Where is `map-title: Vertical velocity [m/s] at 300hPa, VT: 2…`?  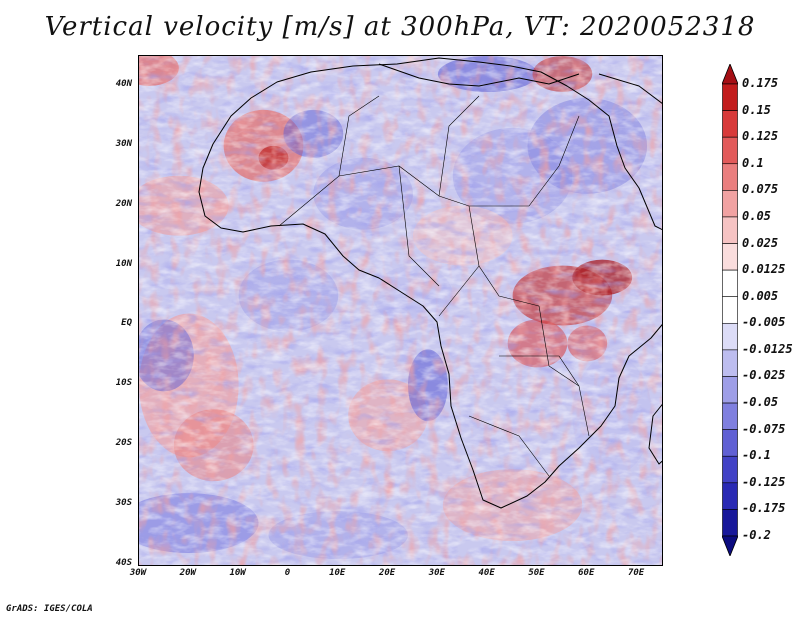 map-title: Vertical velocity [m/s] at 300hPa, VT: 2… is located at coordinates (400, 27).